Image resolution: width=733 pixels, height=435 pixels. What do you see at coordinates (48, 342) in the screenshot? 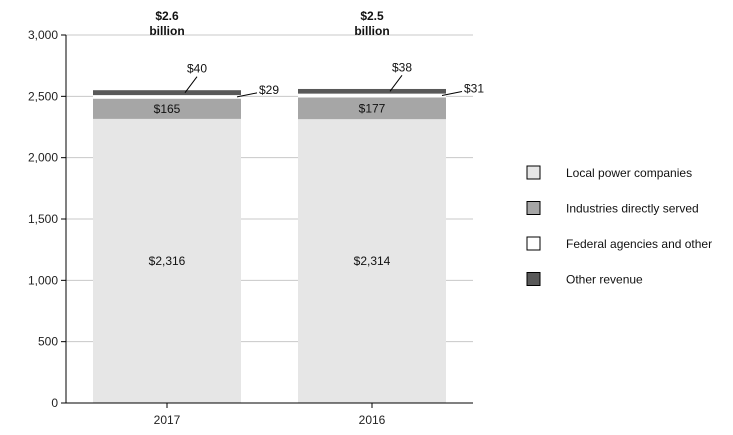
I see `y-tick-label: 500` at bounding box center [48, 342].